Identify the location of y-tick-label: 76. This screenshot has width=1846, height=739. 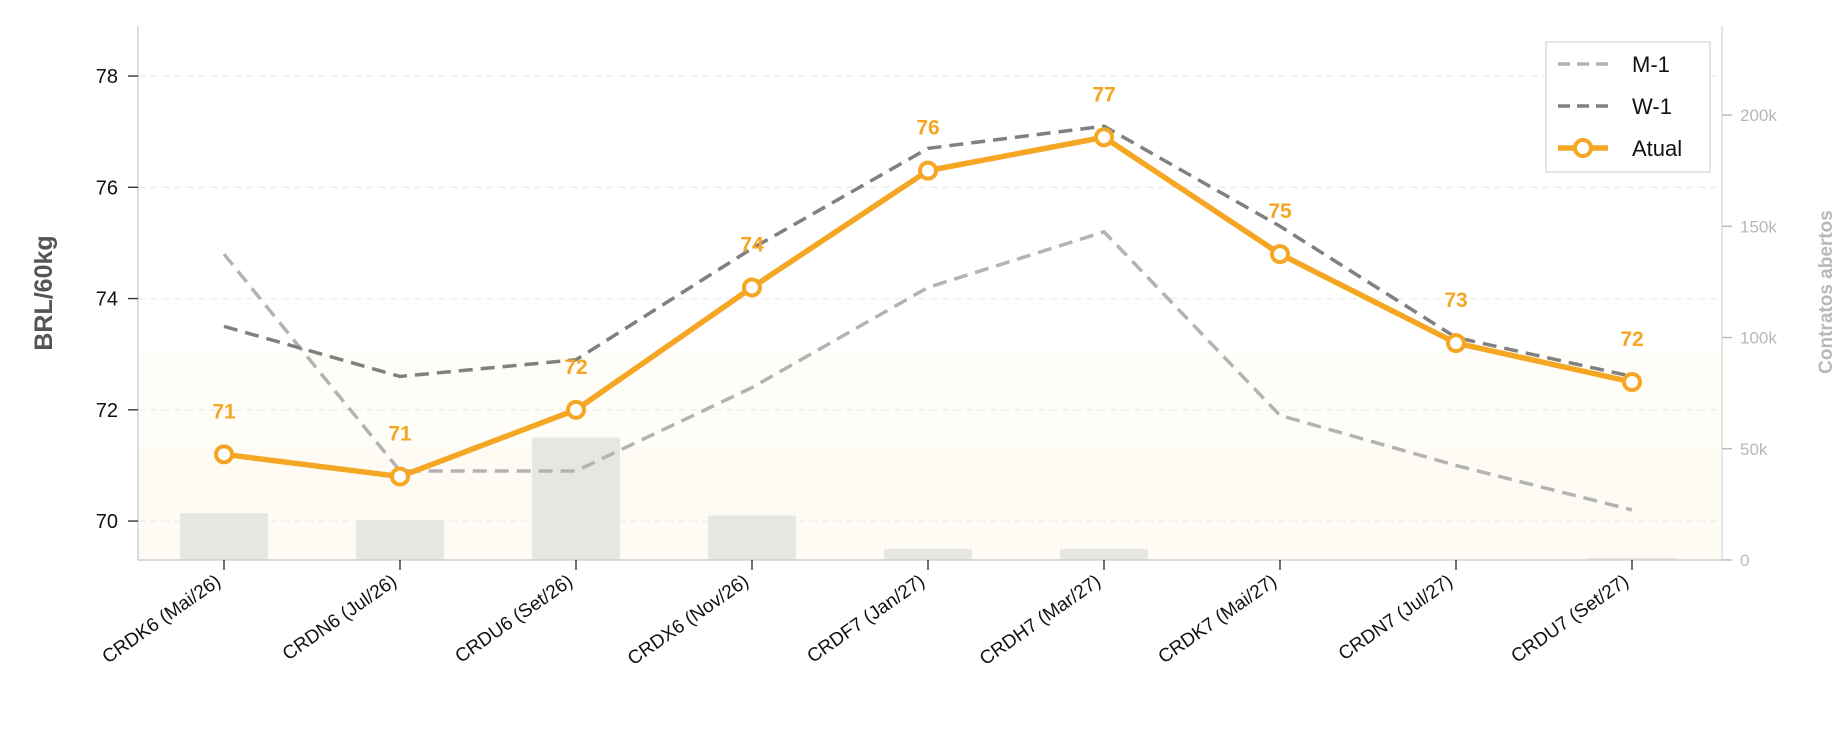
(107, 188).